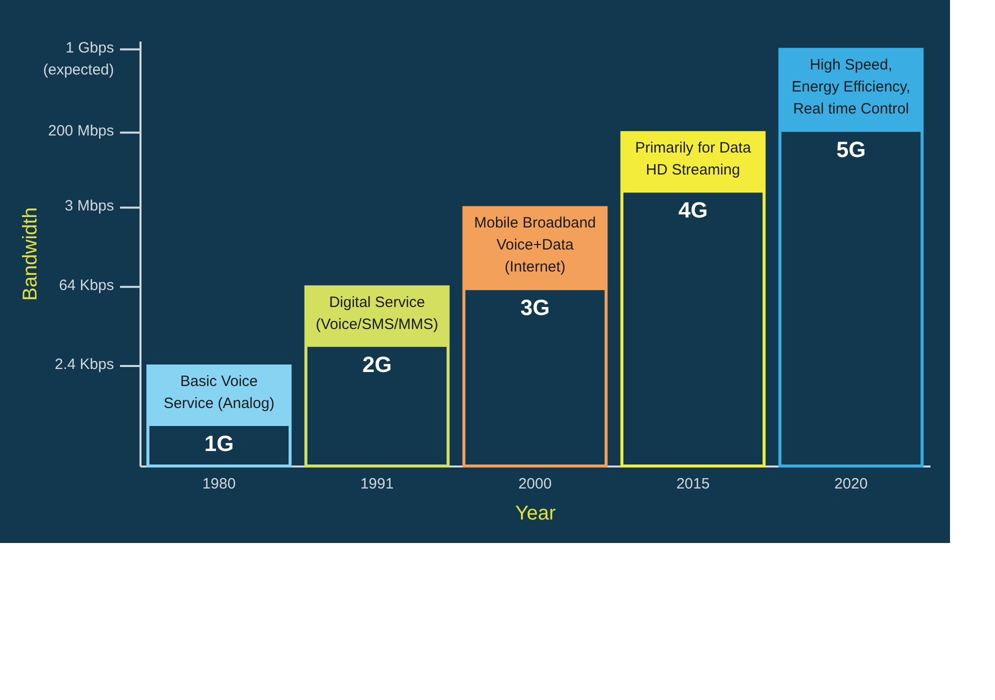 This screenshot has width=995, height=700. What do you see at coordinates (851, 87) in the screenshot?
I see `annotation: High Speed, Energy Efficiency, Real time Control` at bounding box center [851, 87].